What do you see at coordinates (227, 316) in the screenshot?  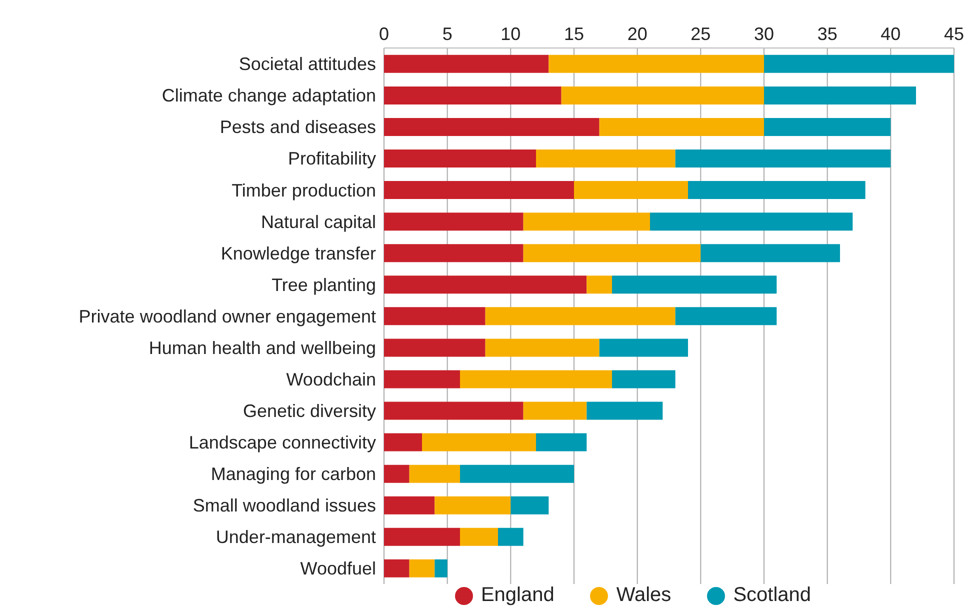 I see `y-tick-label: Private woodland owner engagement` at bounding box center [227, 316].